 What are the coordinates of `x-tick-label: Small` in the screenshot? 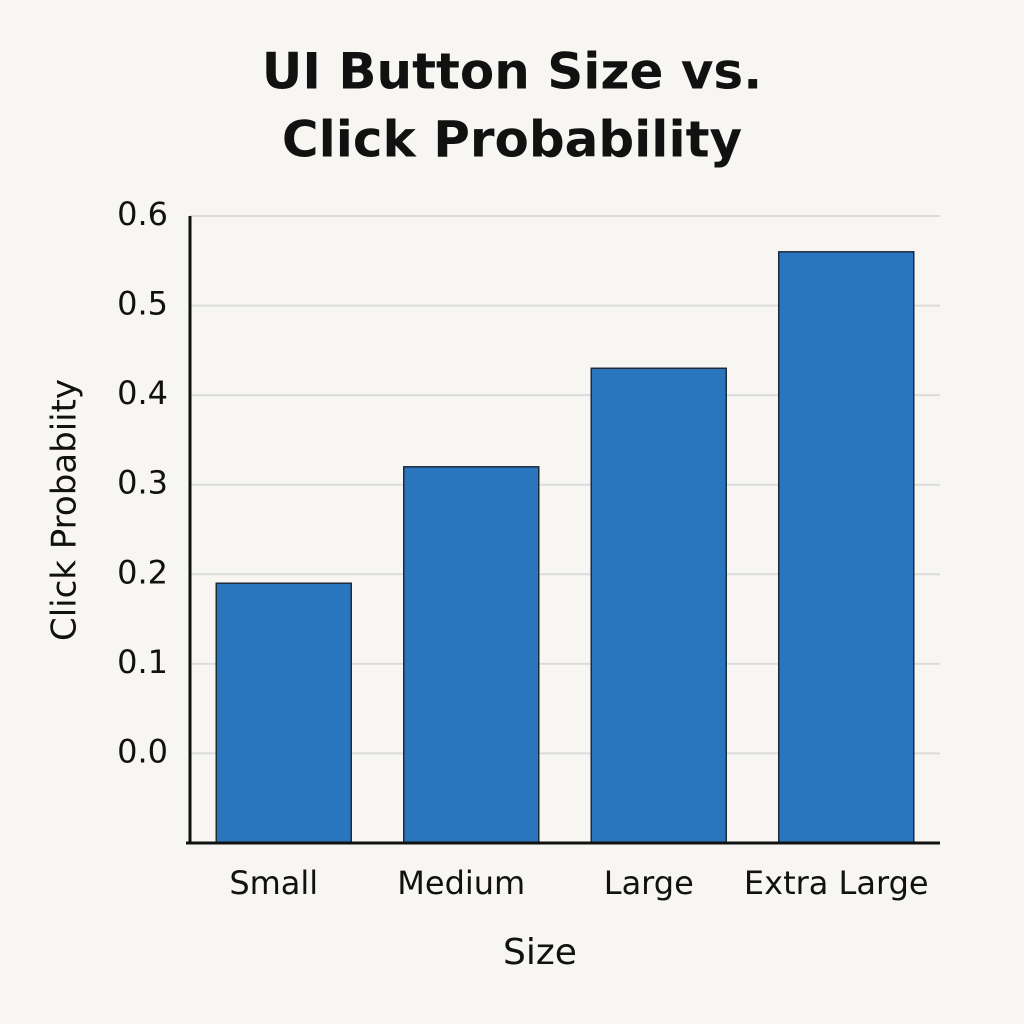 It's located at (273, 883).